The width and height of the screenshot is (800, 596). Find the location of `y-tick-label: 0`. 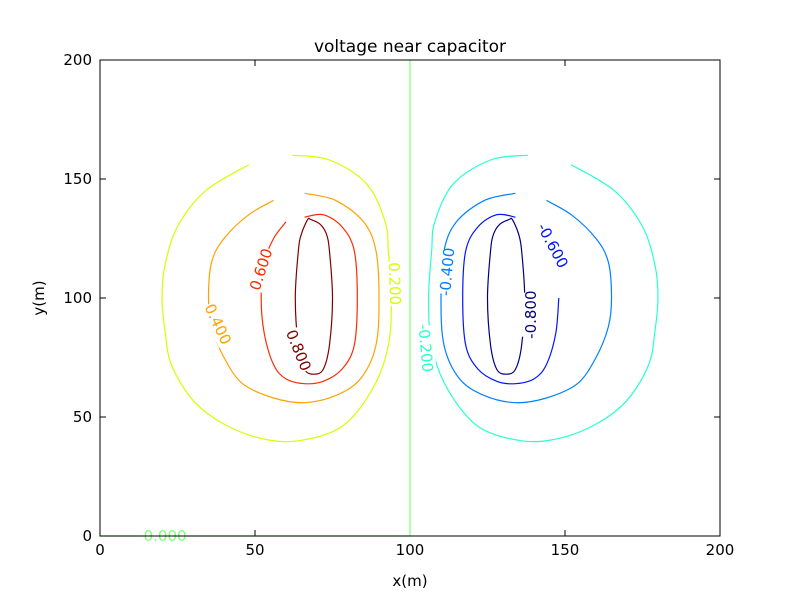

y-tick-label: 0 is located at coordinates (87, 536).